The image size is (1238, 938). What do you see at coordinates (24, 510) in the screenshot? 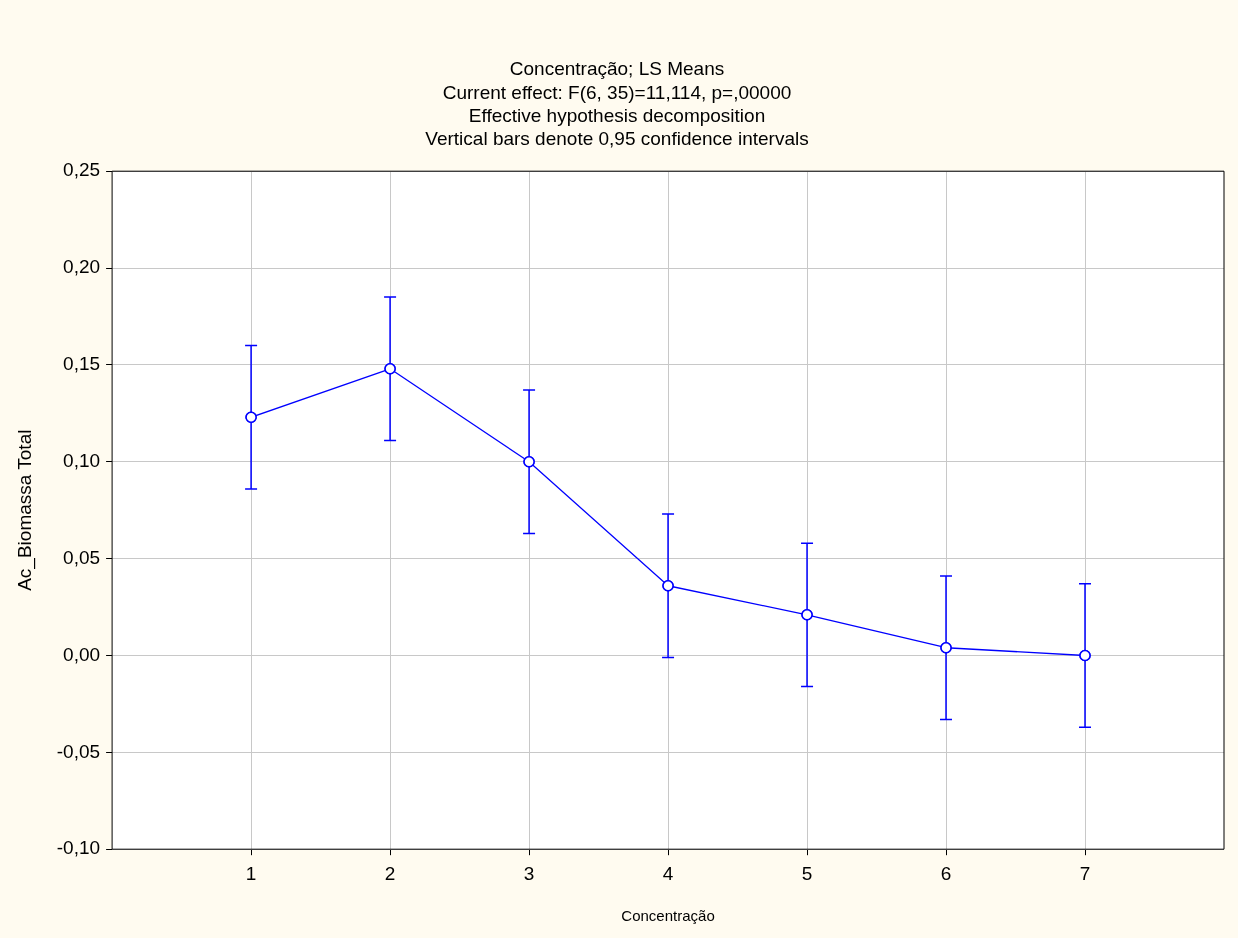
I see `y-axis-title: Ac_Biomassa Total` at bounding box center [24, 510].